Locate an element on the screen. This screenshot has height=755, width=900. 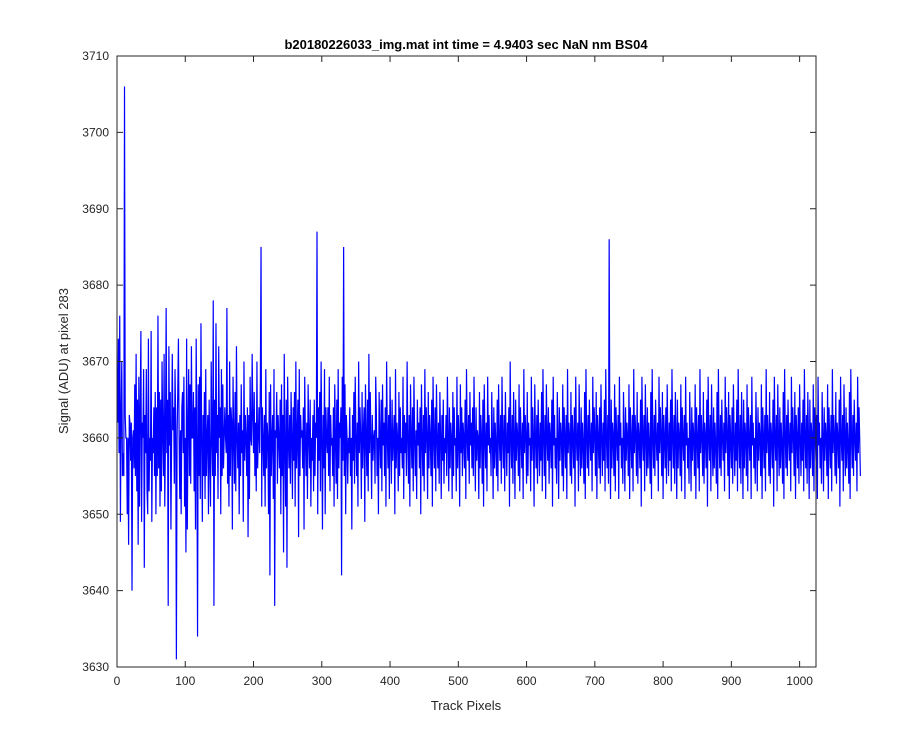
y-tick-label: 3700 is located at coordinates (95, 132).